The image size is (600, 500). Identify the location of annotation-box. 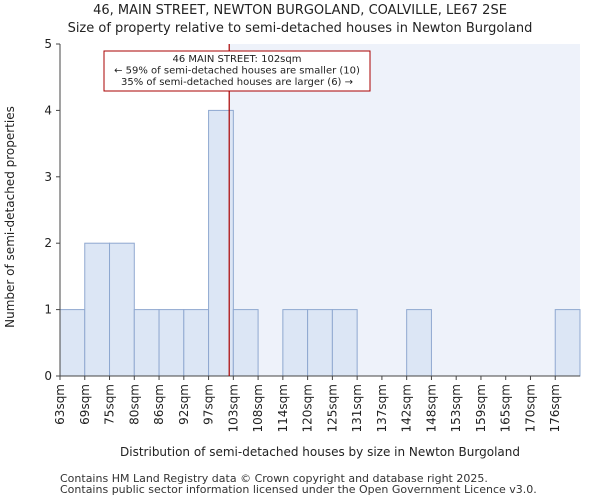
(237, 71).